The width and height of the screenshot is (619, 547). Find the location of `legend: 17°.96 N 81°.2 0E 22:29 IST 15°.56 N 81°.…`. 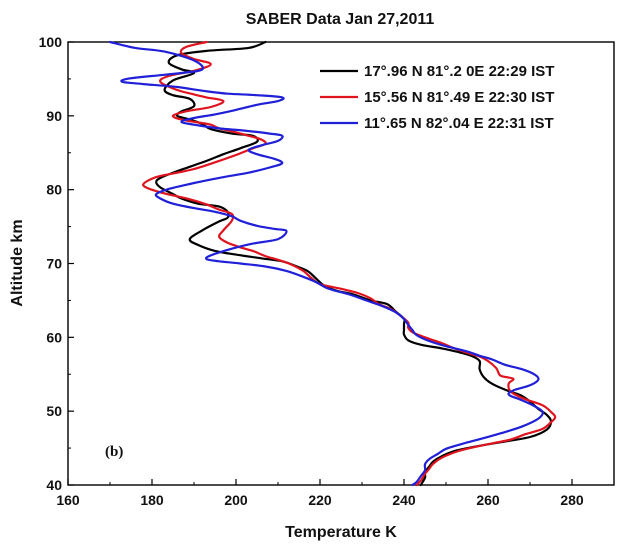

legend: 17°.96 N 81°.2 0E 22:29 IST 15°.56 N 81°.… is located at coordinates (437, 97).